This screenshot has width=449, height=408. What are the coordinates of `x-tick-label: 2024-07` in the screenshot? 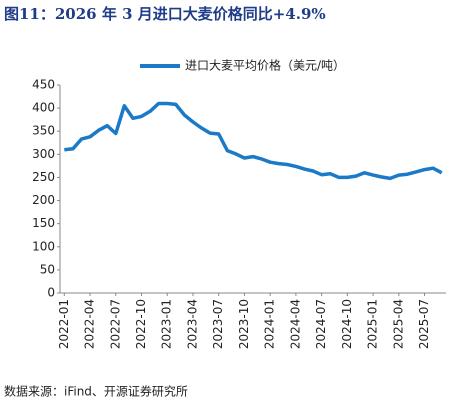 It's located at (321, 324).